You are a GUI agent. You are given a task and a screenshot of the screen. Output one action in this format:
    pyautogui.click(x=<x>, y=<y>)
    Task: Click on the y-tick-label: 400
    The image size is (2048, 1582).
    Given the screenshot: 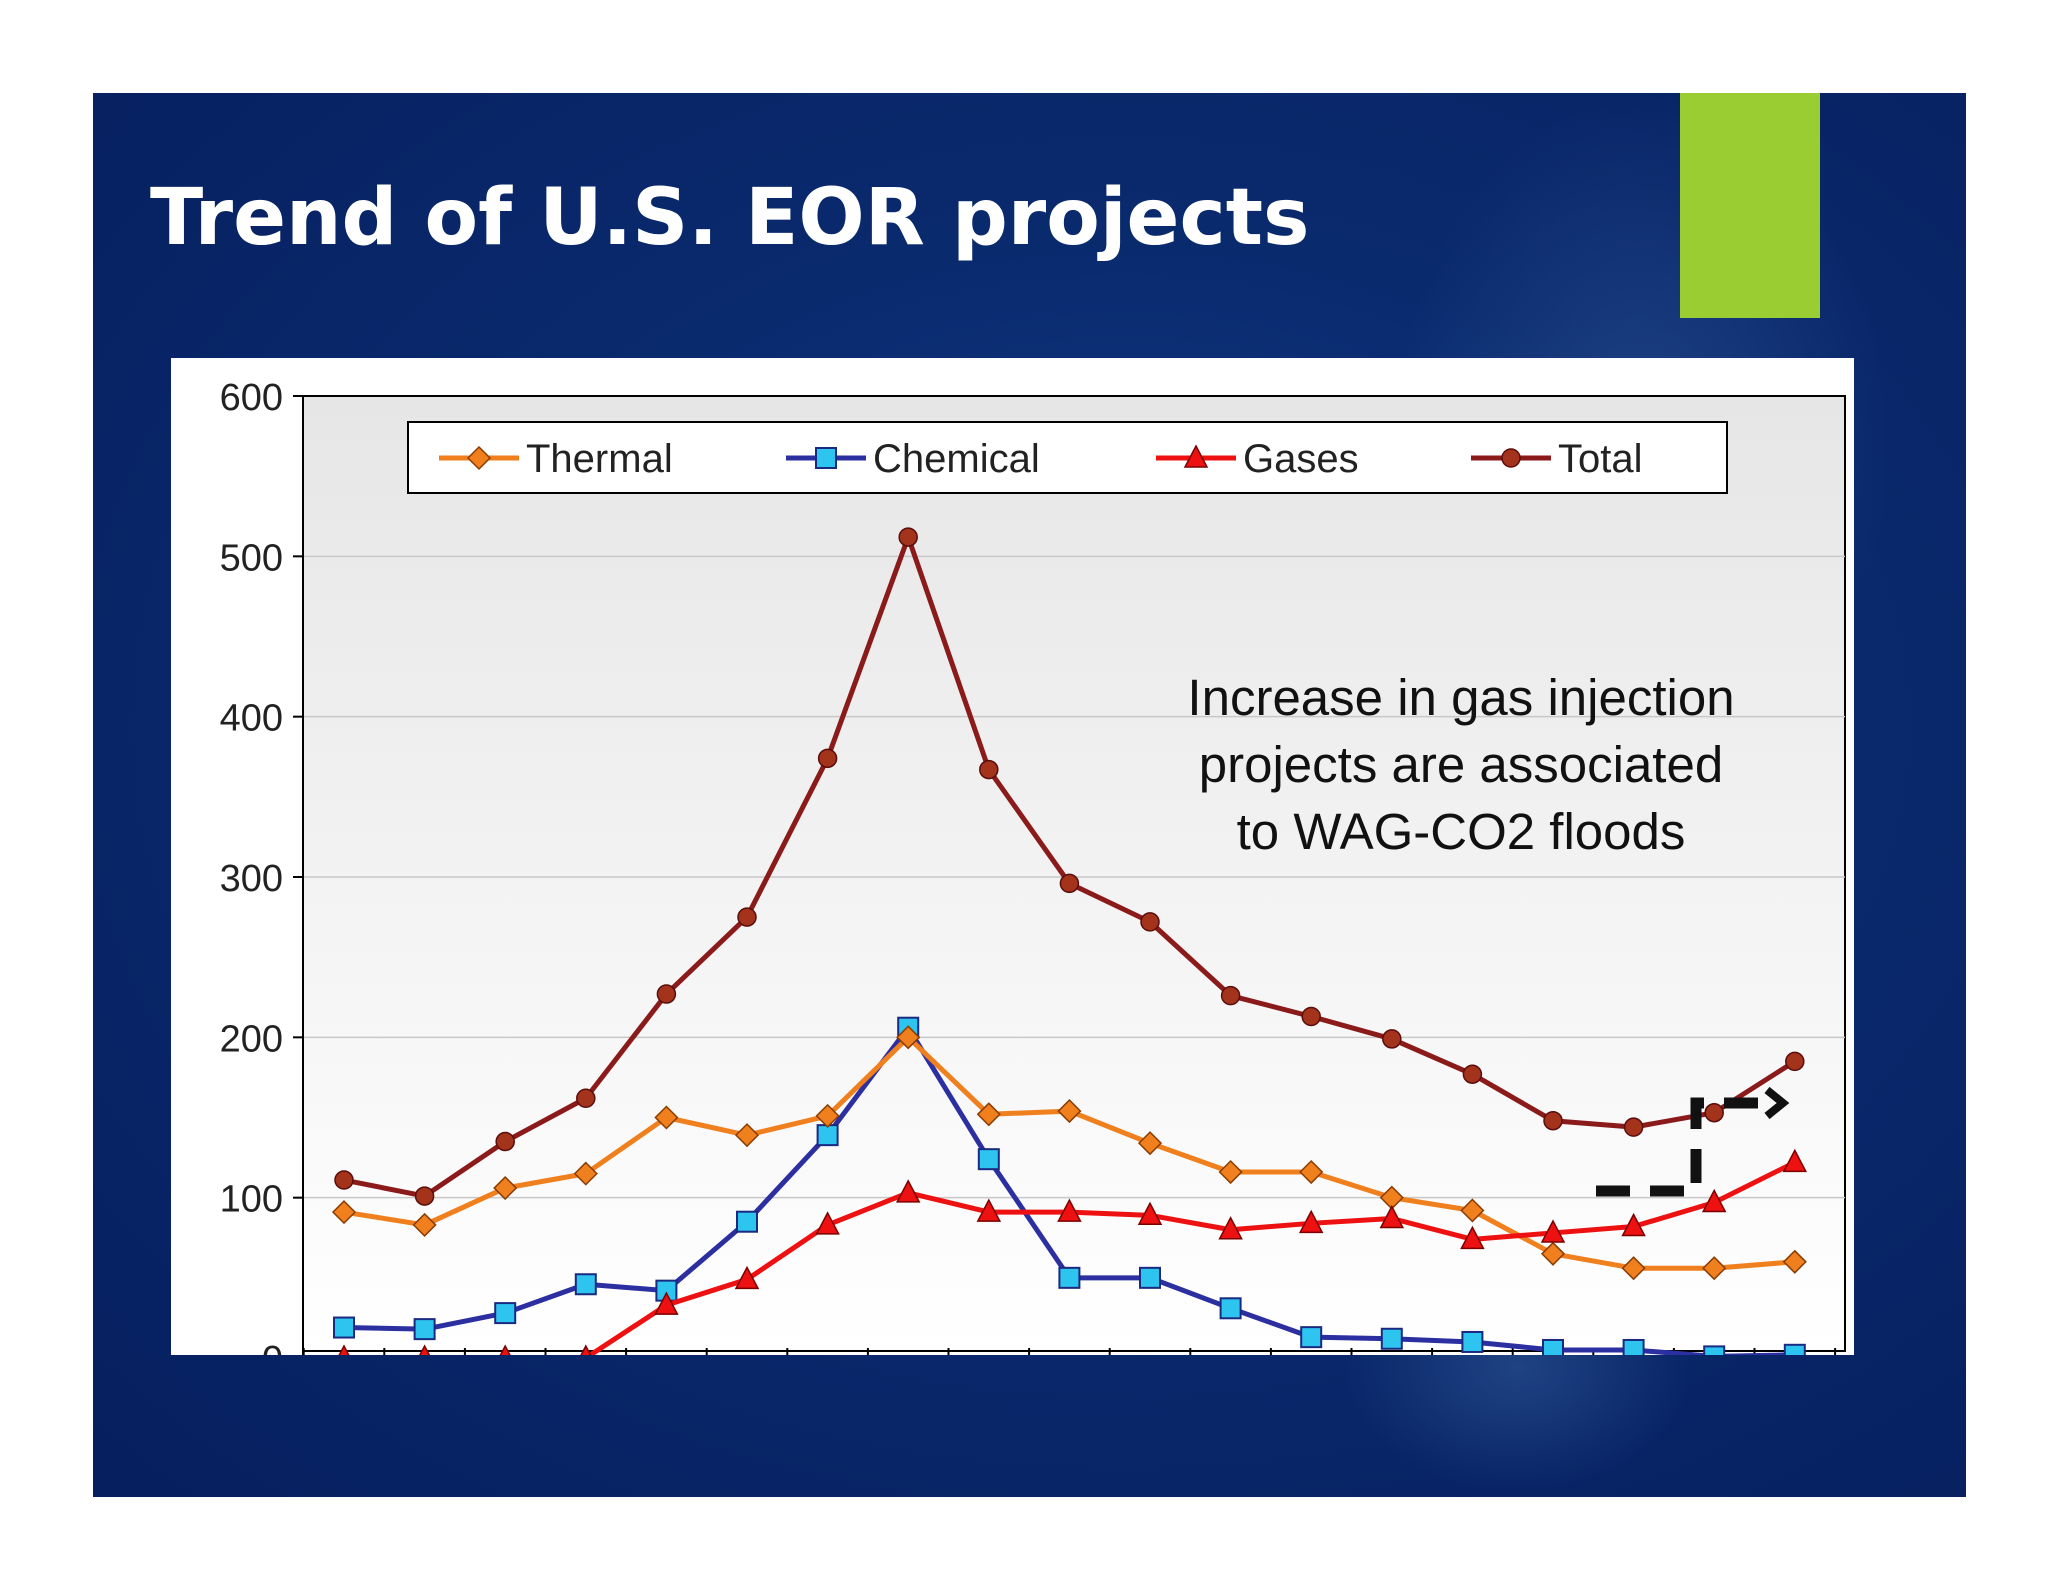 What is the action you would take?
    pyautogui.click(x=251, y=719)
    